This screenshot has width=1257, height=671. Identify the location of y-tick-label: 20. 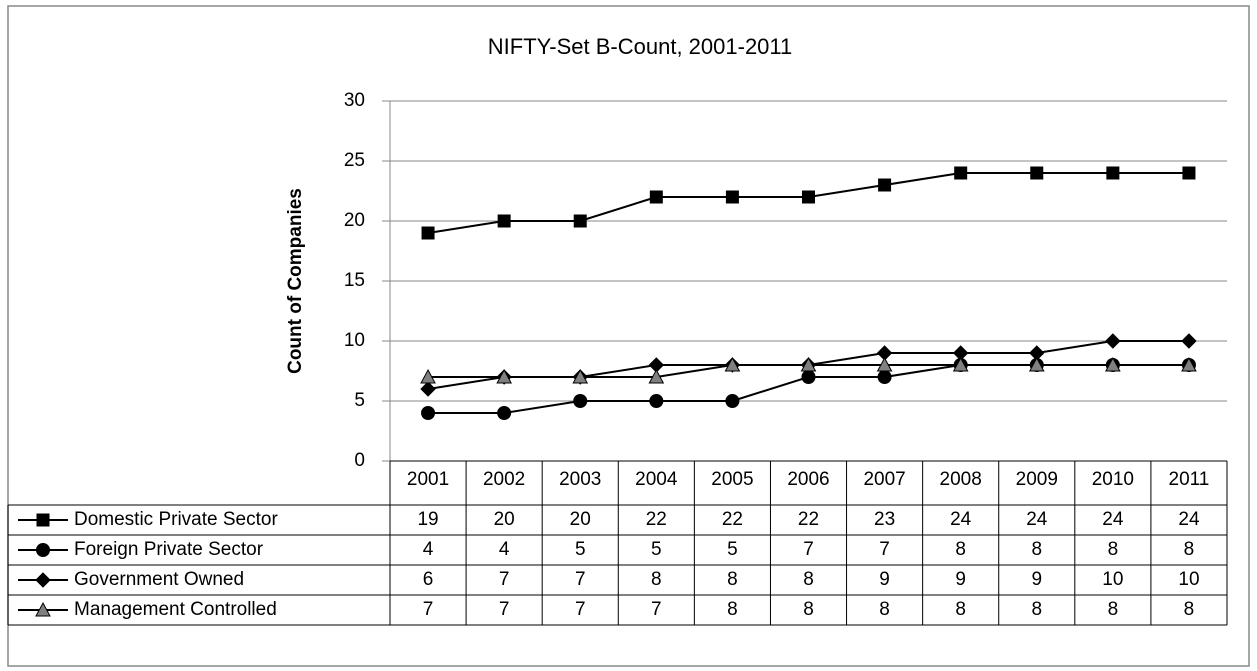
(354, 220).